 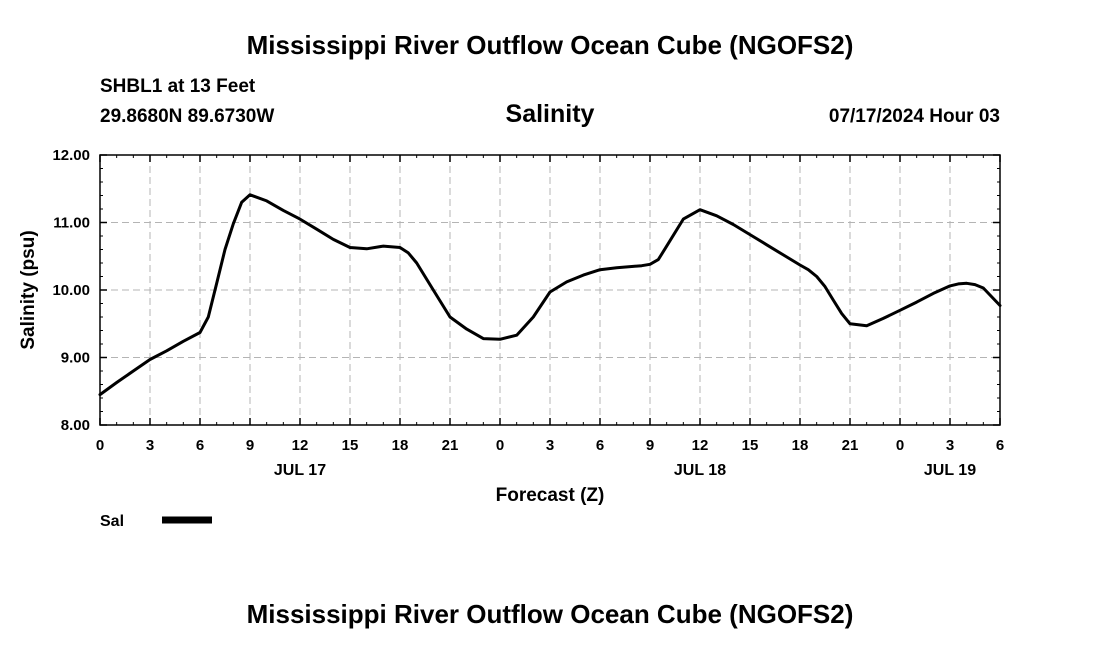 What do you see at coordinates (914, 116) in the screenshot?
I see `run-time: 07/17/2024 Hour 03` at bounding box center [914, 116].